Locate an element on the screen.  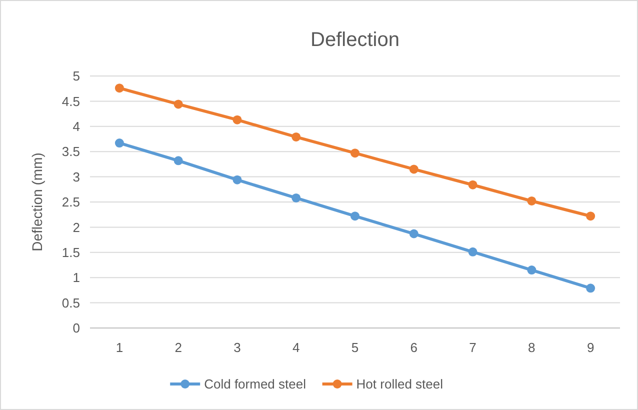
x-tick-label: 4 is located at coordinates (296, 347).